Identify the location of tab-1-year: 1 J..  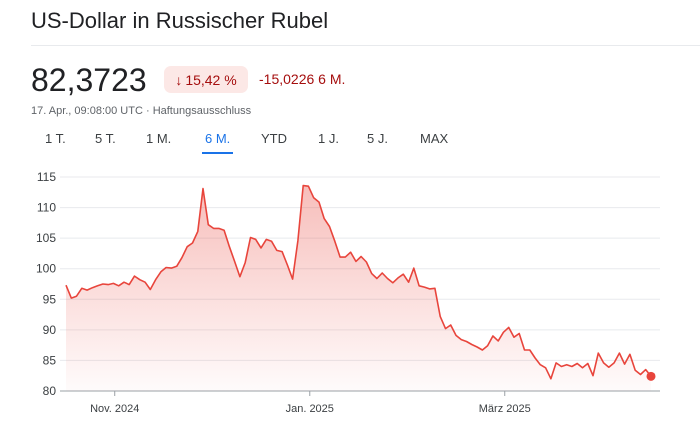
(328, 138).